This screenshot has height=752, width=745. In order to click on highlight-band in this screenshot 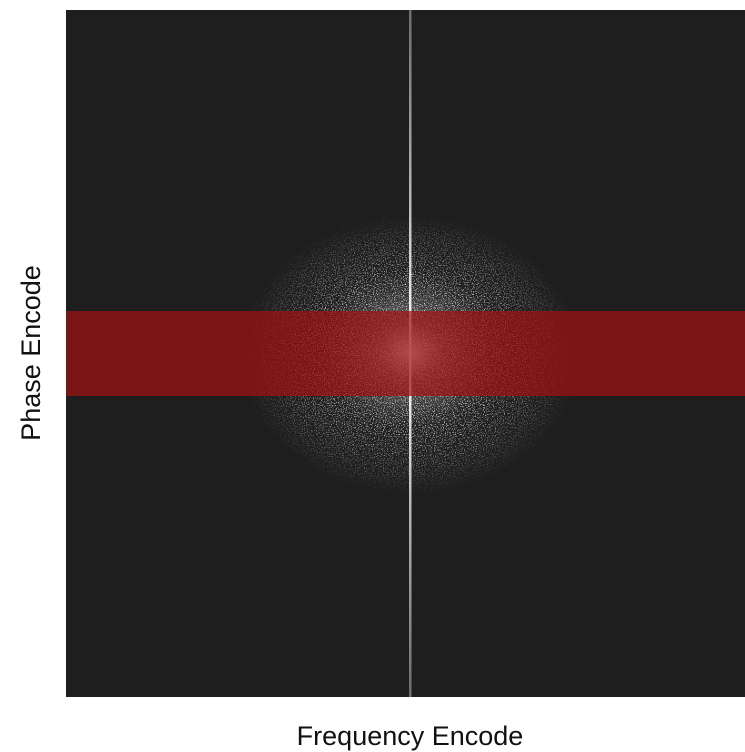, I will do `click(405, 353)`.